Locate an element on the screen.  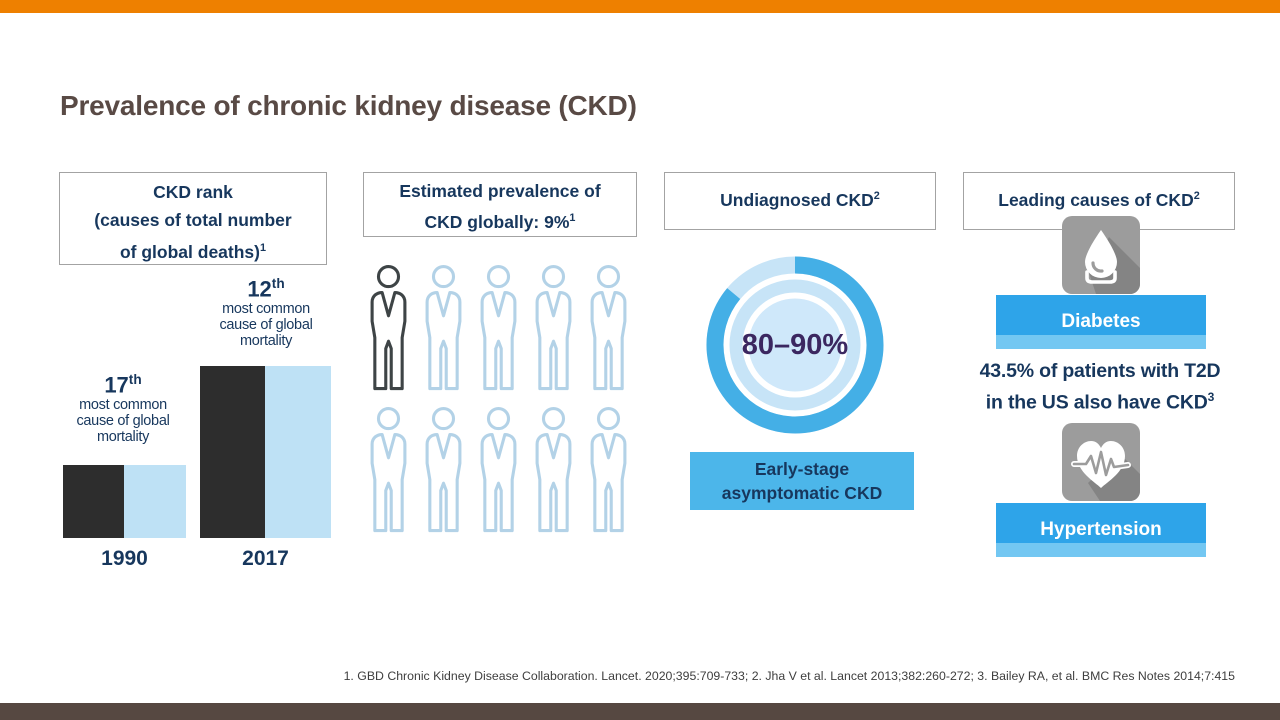
panel1-header-line1: CKD rank is located at coordinates (193, 192).